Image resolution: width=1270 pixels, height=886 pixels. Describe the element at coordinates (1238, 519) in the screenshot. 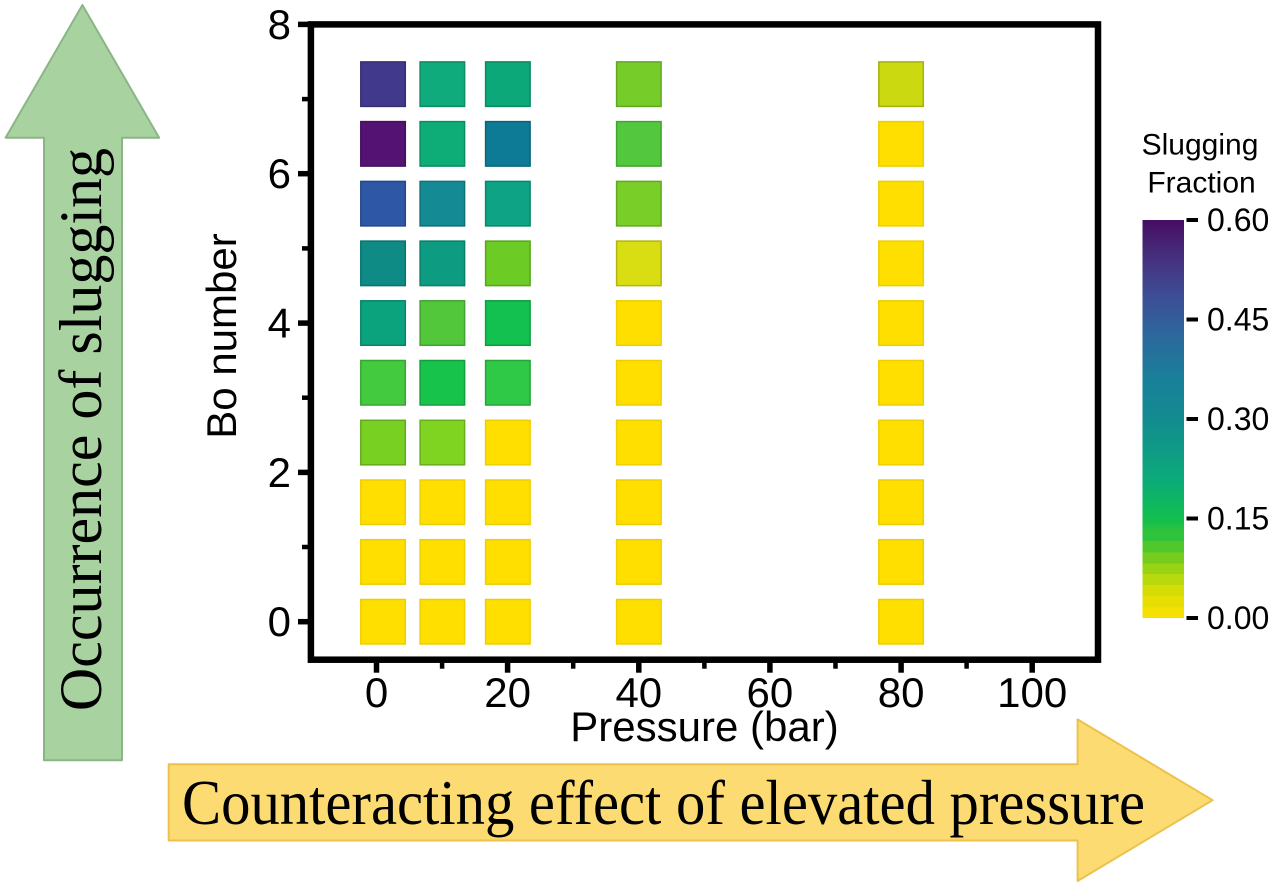

I see `svg-text: 0.15` at that location.